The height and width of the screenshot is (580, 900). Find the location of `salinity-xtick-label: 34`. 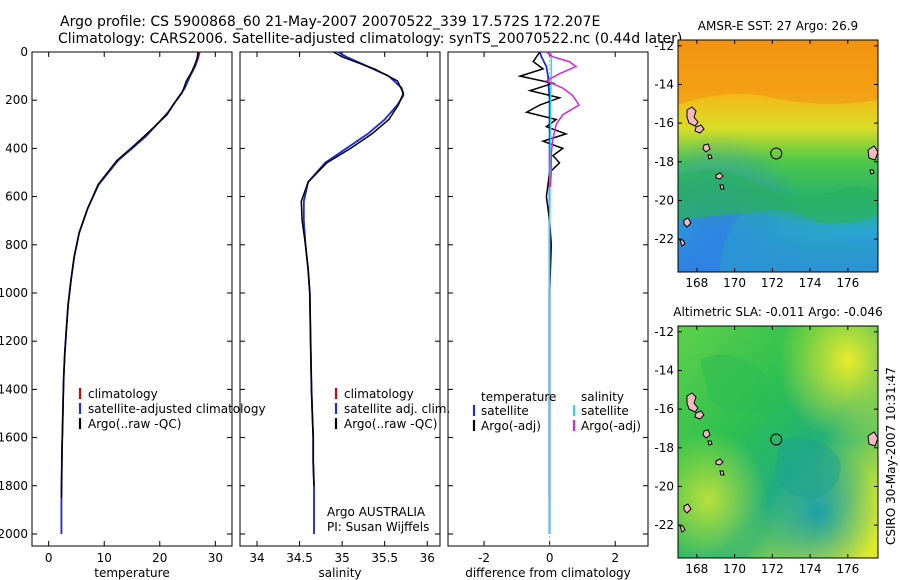

salinity-xtick-label: 34 is located at coordinates (256, 558).